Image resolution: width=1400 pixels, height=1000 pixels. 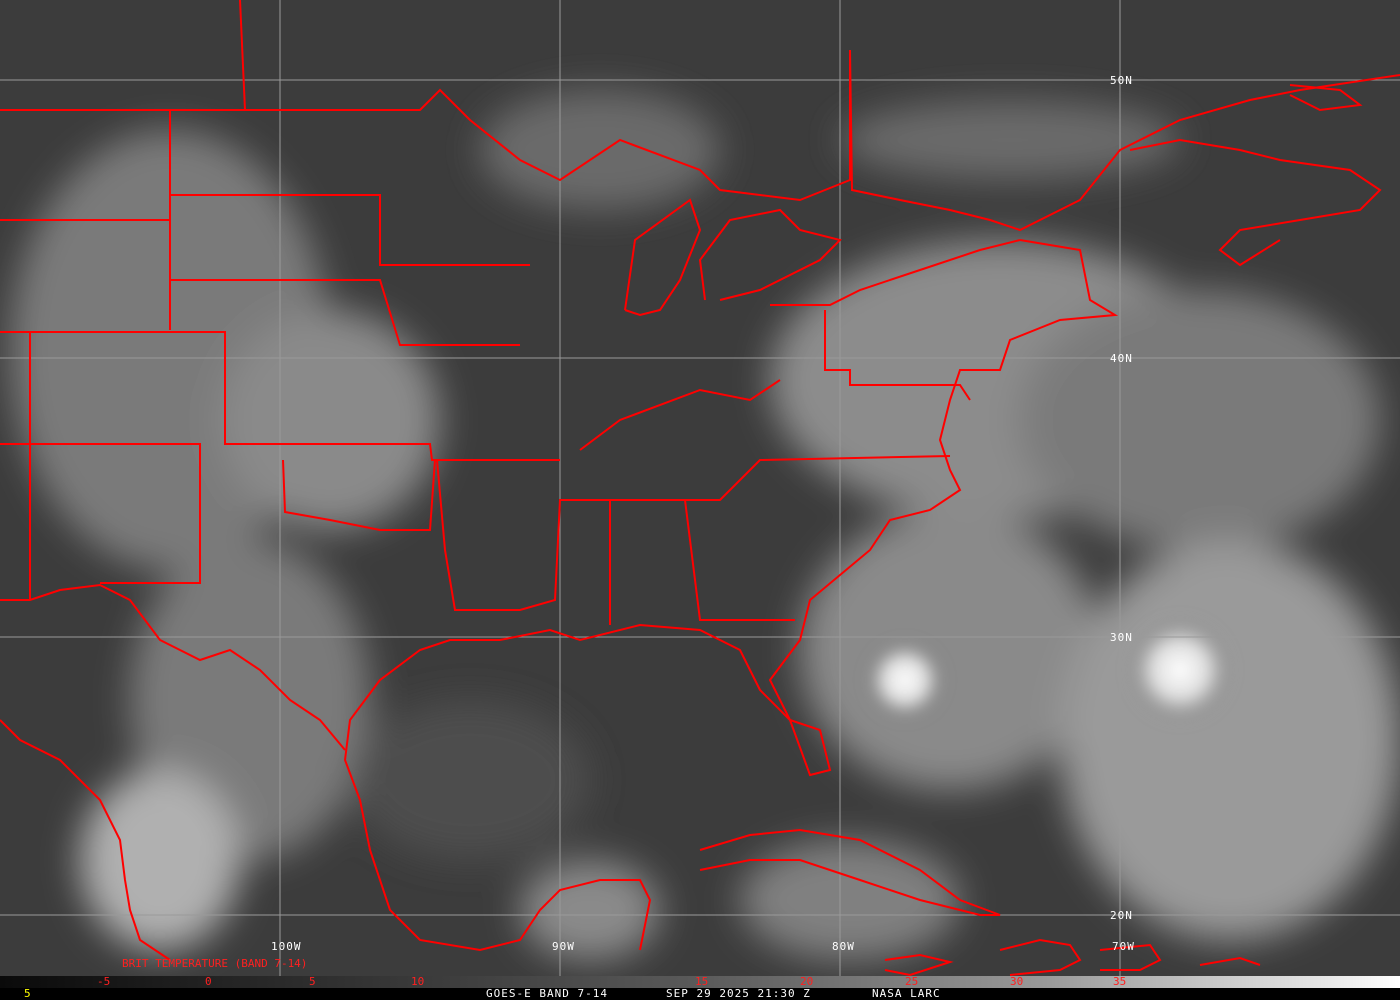 I want to click on longitude-label: 90W, so click(x=563, y=946).